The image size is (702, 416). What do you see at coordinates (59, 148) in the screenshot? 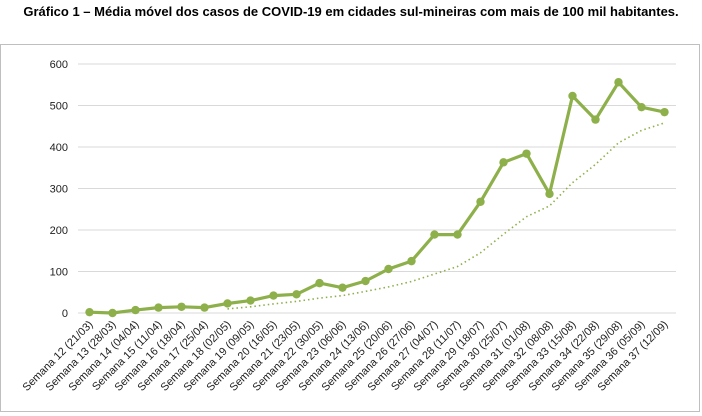
I see `y-tick-label: 400` at bounding box center [59, 148].